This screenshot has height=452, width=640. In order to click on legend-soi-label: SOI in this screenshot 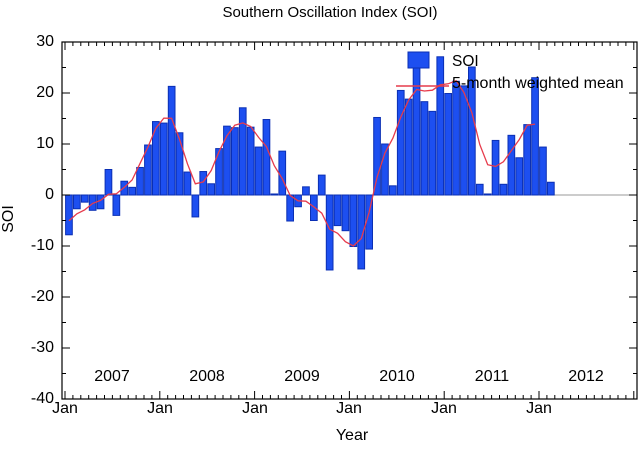, I will do `click(465, 61)`.